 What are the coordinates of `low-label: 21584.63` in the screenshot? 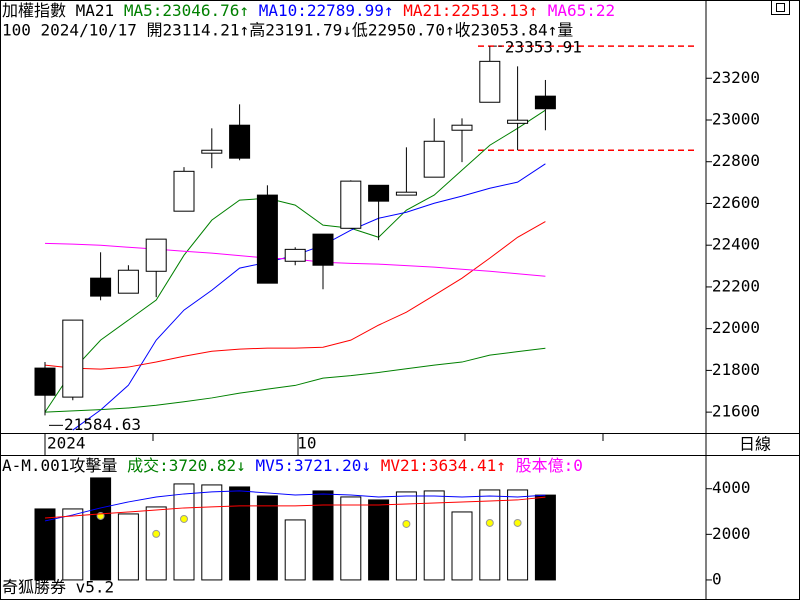 It's located at (102, 424).